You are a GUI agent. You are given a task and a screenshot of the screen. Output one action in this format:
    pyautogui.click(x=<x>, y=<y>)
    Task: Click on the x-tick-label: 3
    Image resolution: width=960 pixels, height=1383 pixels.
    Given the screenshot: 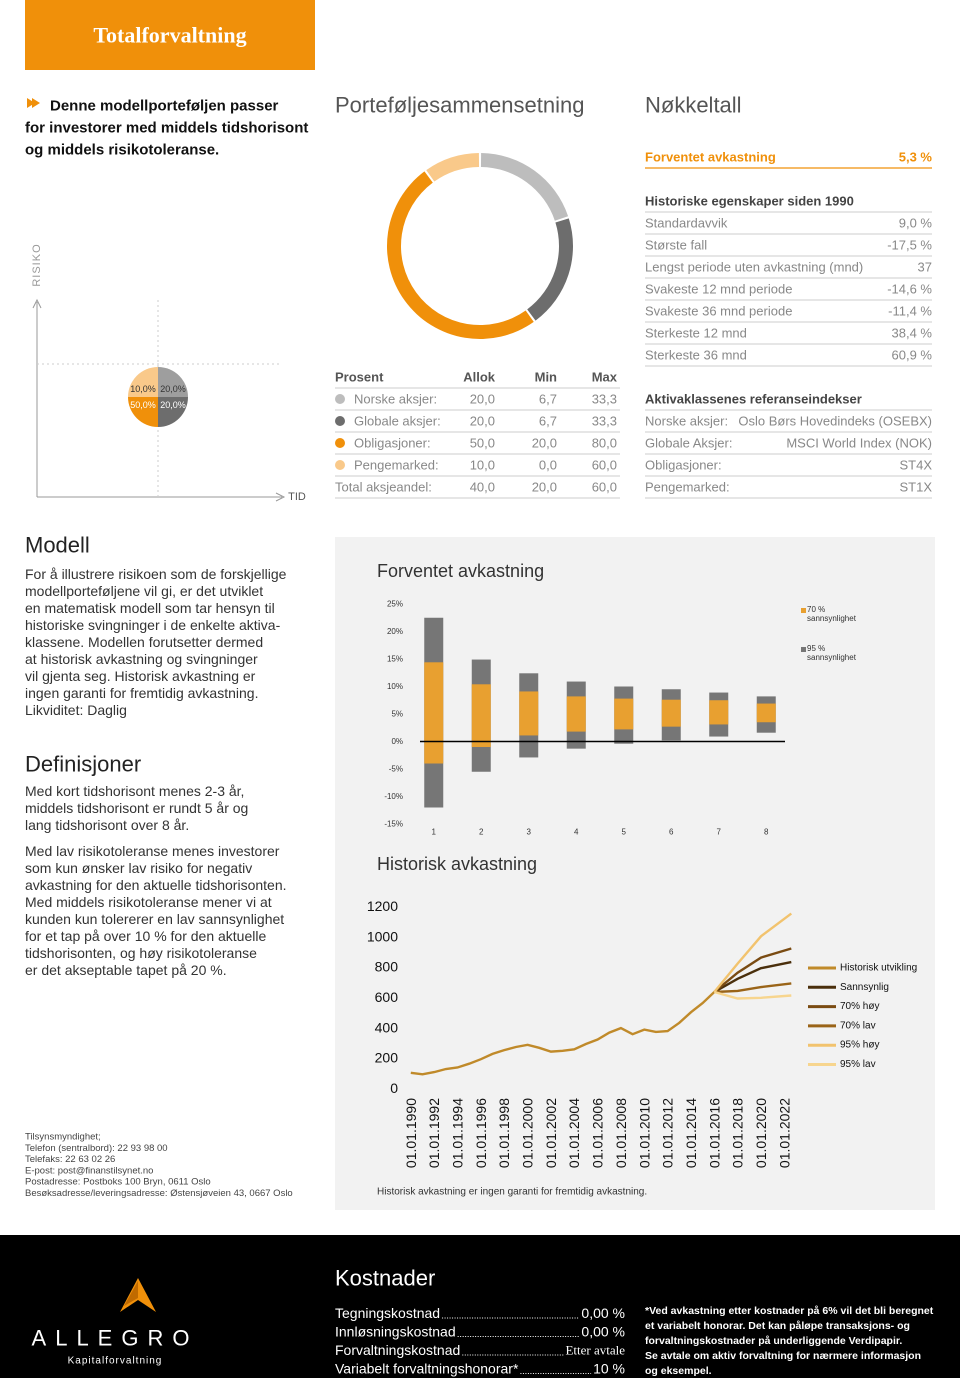 What is the action you would take?
    pyautogui.click(x=529, y=832)
    